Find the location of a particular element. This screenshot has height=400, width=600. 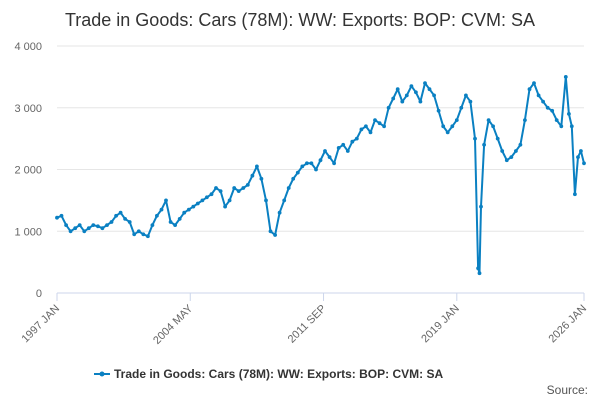

source-credit: Source: is located at coordinates (567, 390).